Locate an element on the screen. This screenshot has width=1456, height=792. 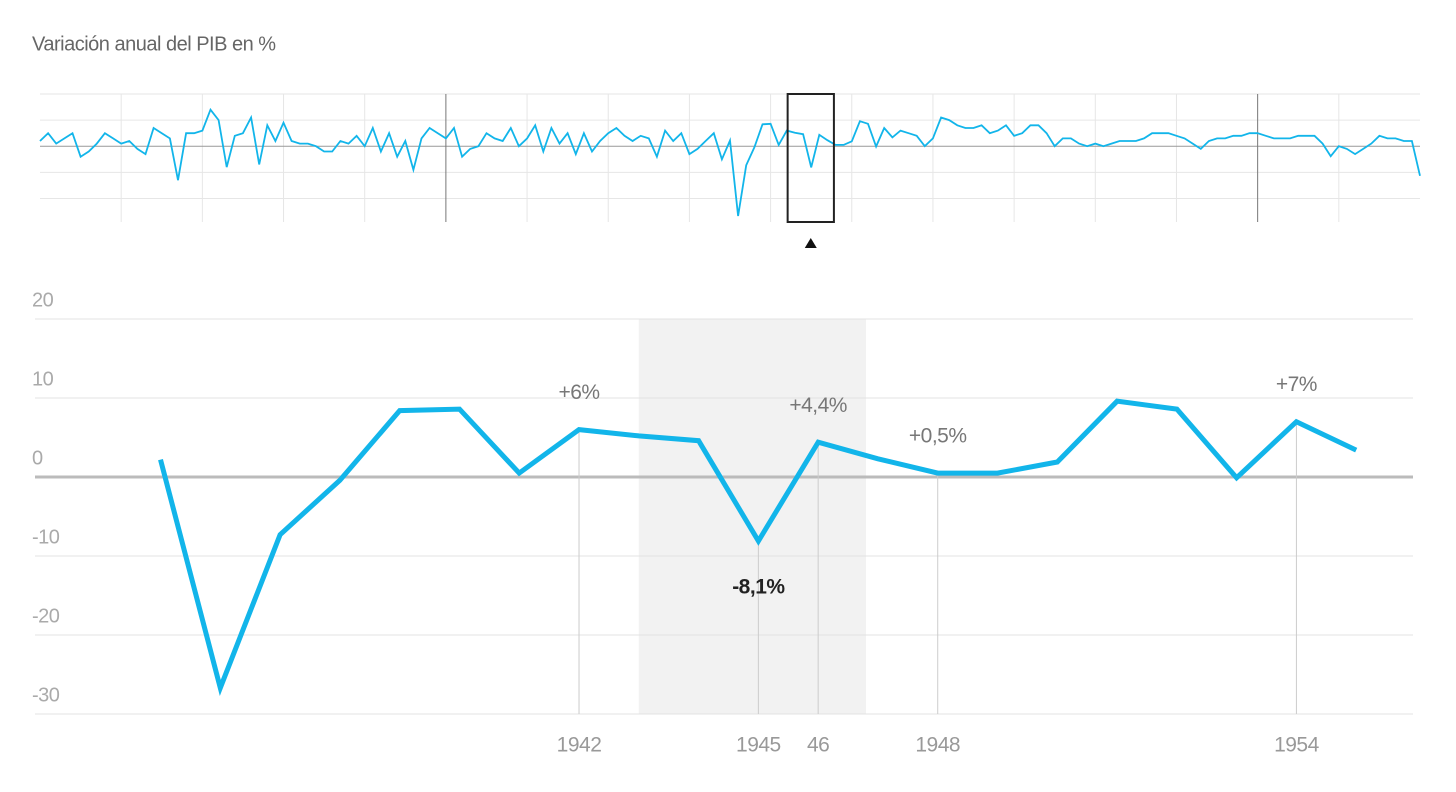
value-label: +0,5% is located at coordinates (938, 436).